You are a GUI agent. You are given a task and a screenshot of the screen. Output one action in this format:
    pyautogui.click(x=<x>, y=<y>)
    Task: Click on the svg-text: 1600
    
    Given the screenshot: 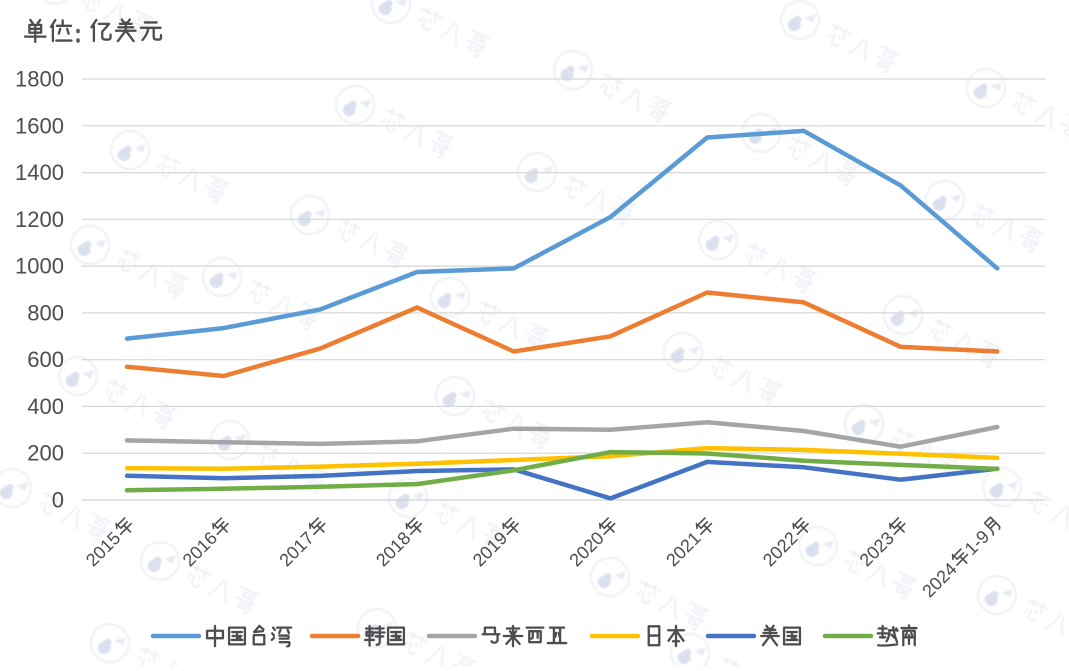 What is the action you would take?
    pyautogui.click(x=39, y=125)
    